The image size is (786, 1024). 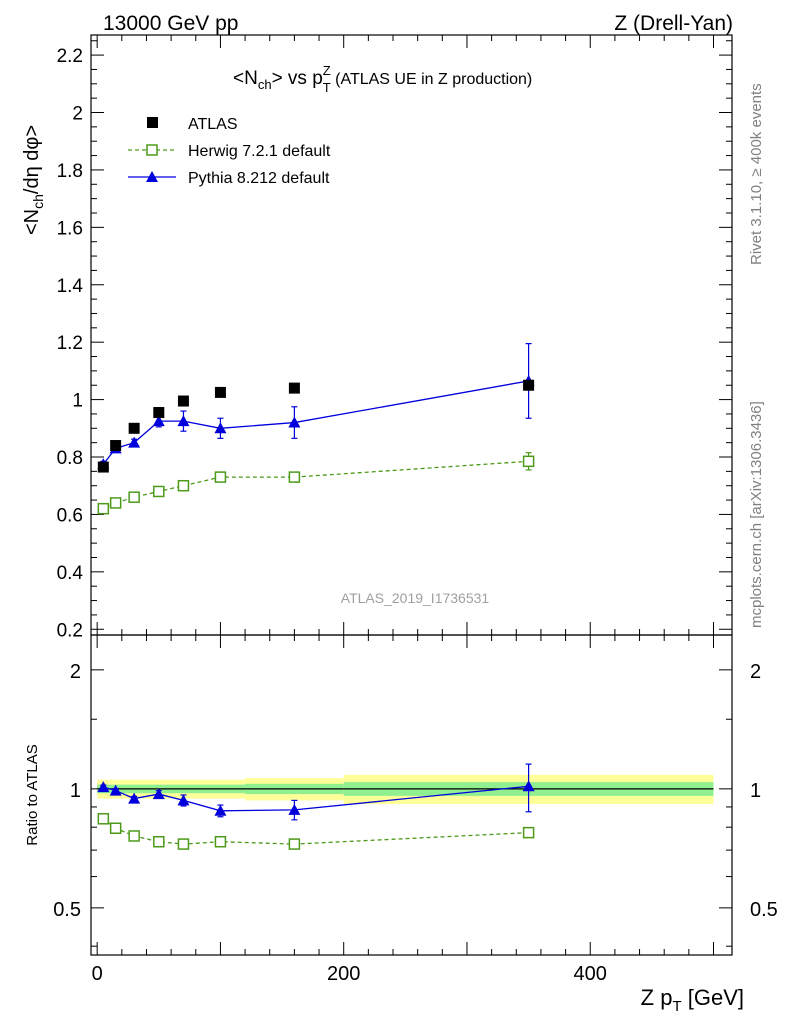 I want to click on legend-atlas-marker, so click(x=152, y=122).